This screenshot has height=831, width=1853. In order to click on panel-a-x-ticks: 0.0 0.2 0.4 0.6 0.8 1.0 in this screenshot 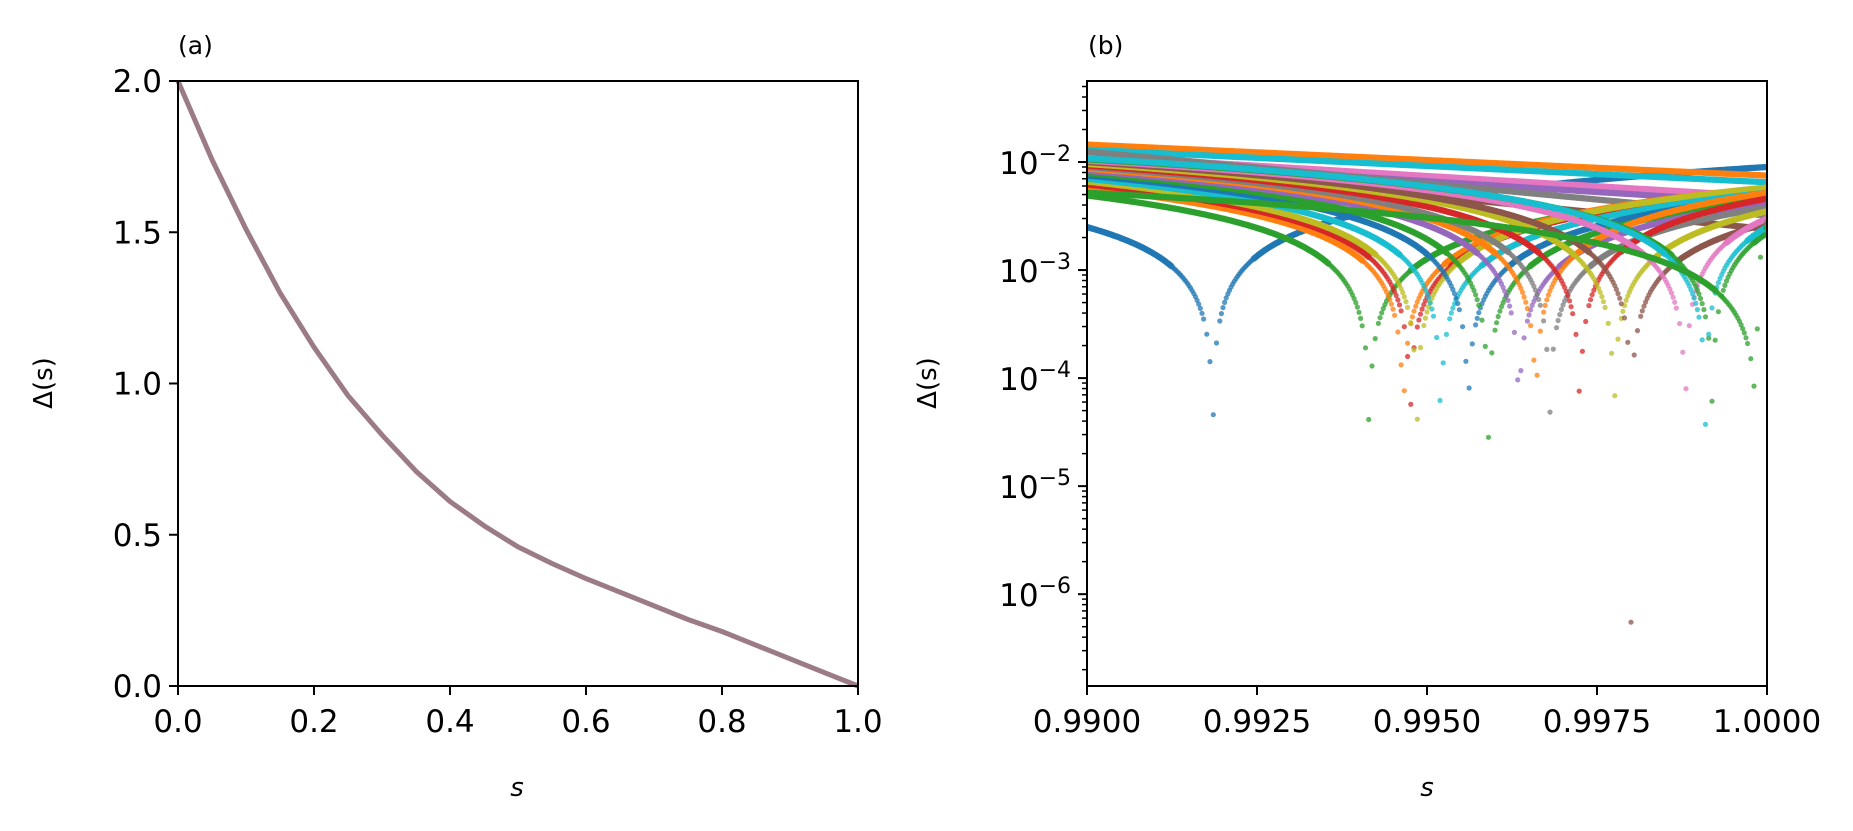, I will do `click(518, 713)`.